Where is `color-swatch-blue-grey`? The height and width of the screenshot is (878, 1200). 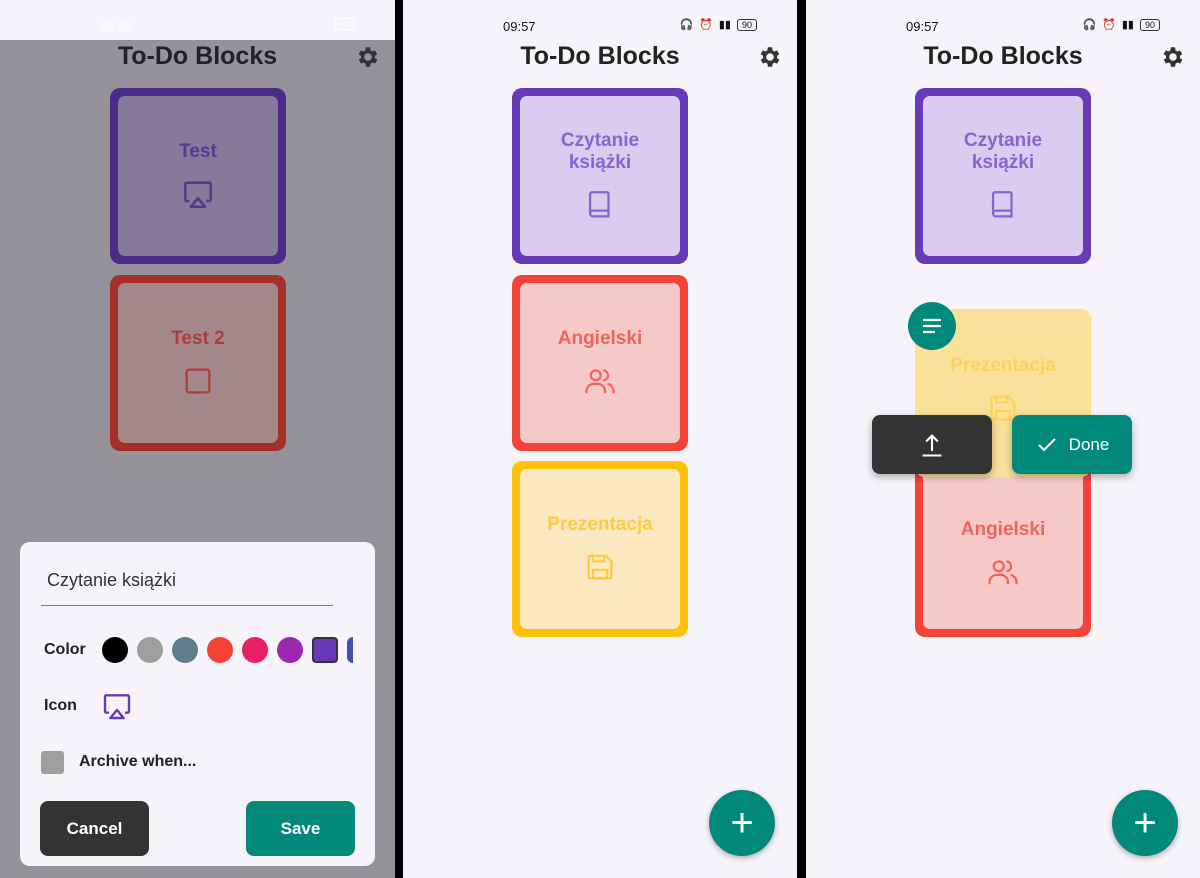
color-swatch-blue-grey is located at coordinates (185, 650).